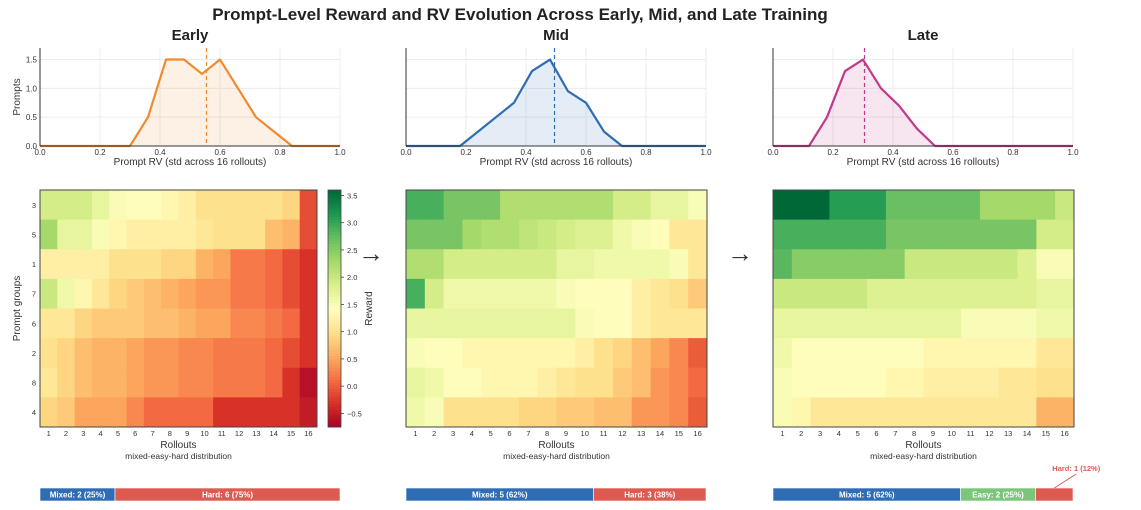  What do you see at coordinates (556, 35) in the screenshot?
I see `panel-title: Mid` at bounding box center [556, 35].